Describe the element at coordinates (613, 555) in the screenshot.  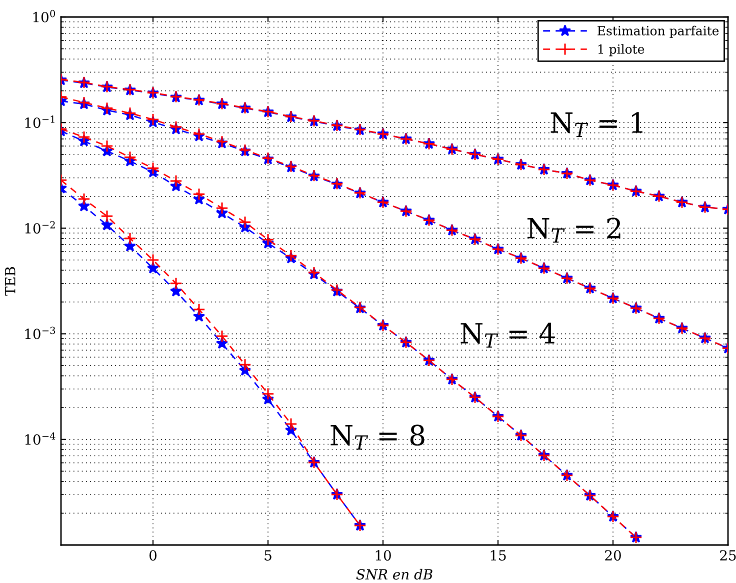
I see `x-tick-label: 20` at that location.